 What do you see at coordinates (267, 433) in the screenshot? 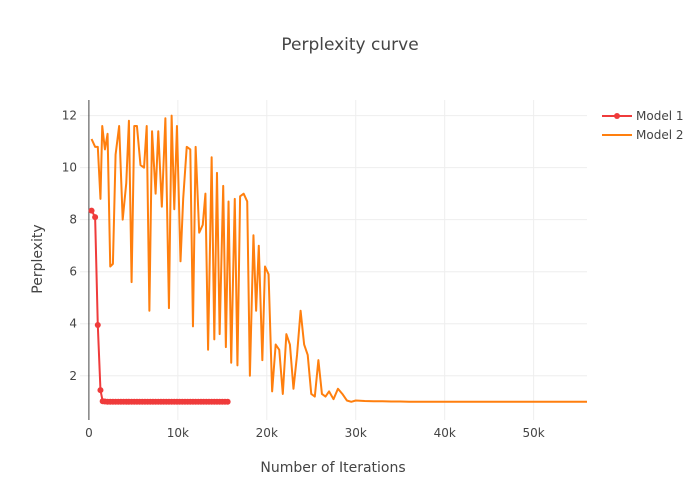
I see `x-tick-label: 20k` at bounding box center [267, 433].